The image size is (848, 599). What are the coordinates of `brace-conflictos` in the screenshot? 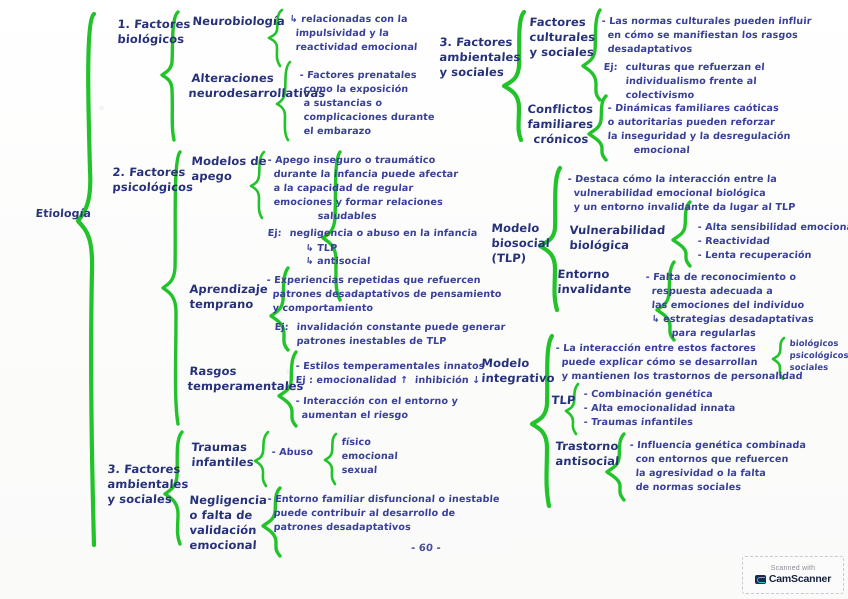 It's located at (597, 128).